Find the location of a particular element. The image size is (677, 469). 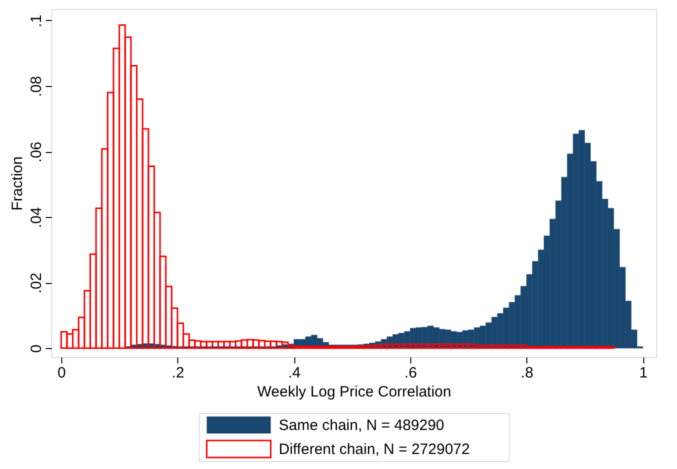

x-tick-label: .8 is located at coordinates (527, 373).